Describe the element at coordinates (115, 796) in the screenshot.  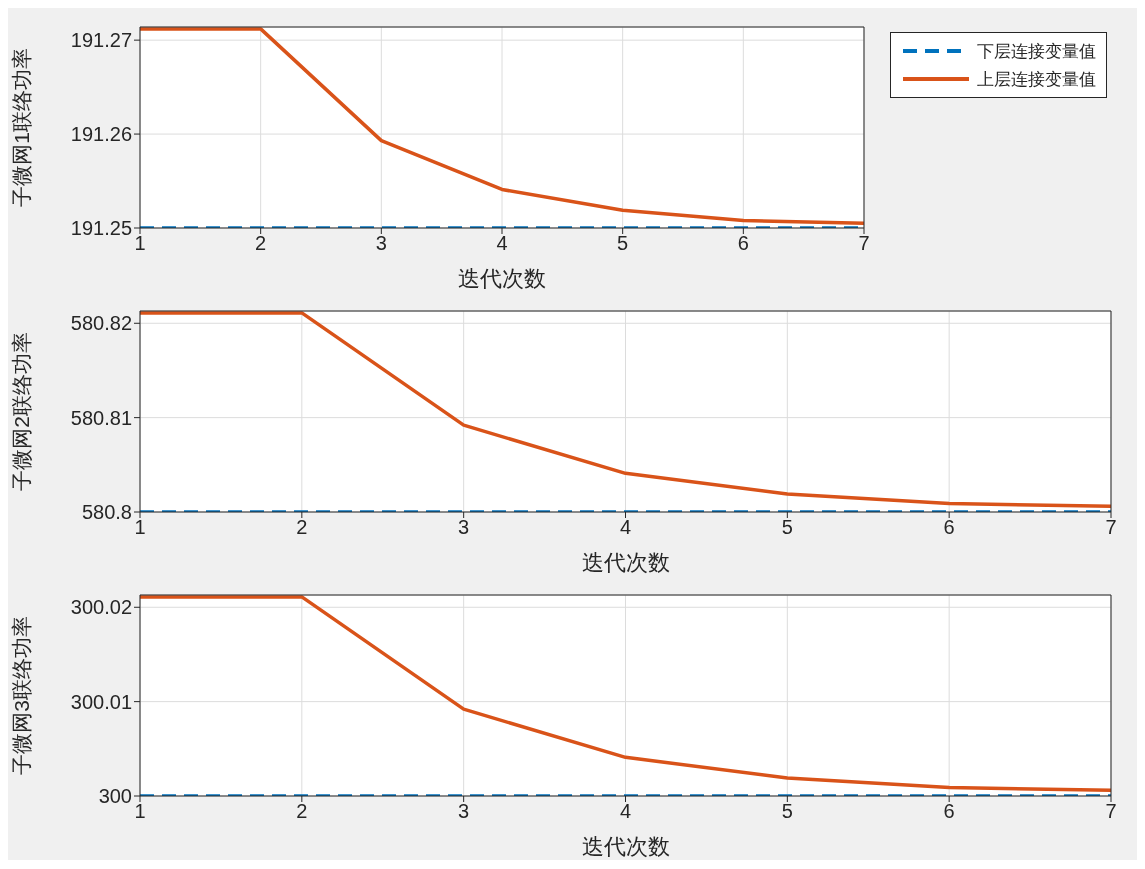
I see `y-tick-label: 300` at that location.